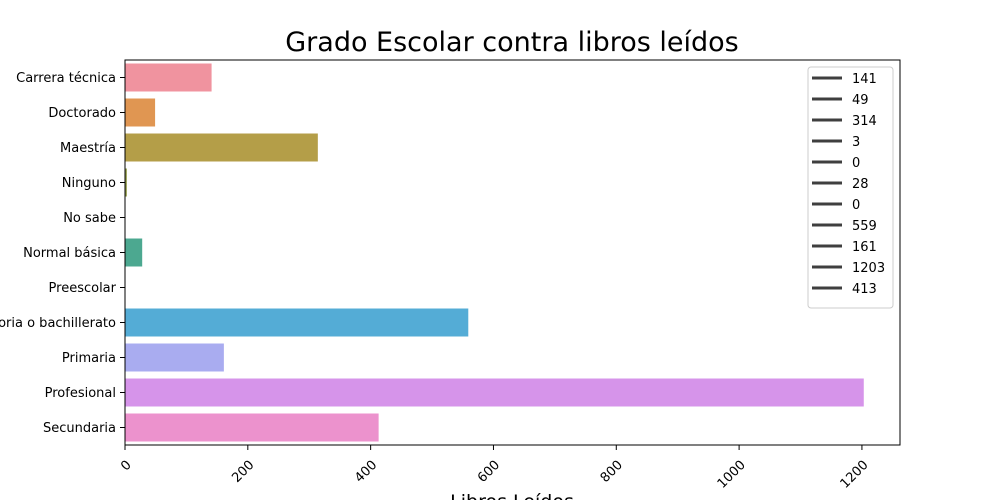  I want to click on x-tick-label: 400, so click(366, 472).